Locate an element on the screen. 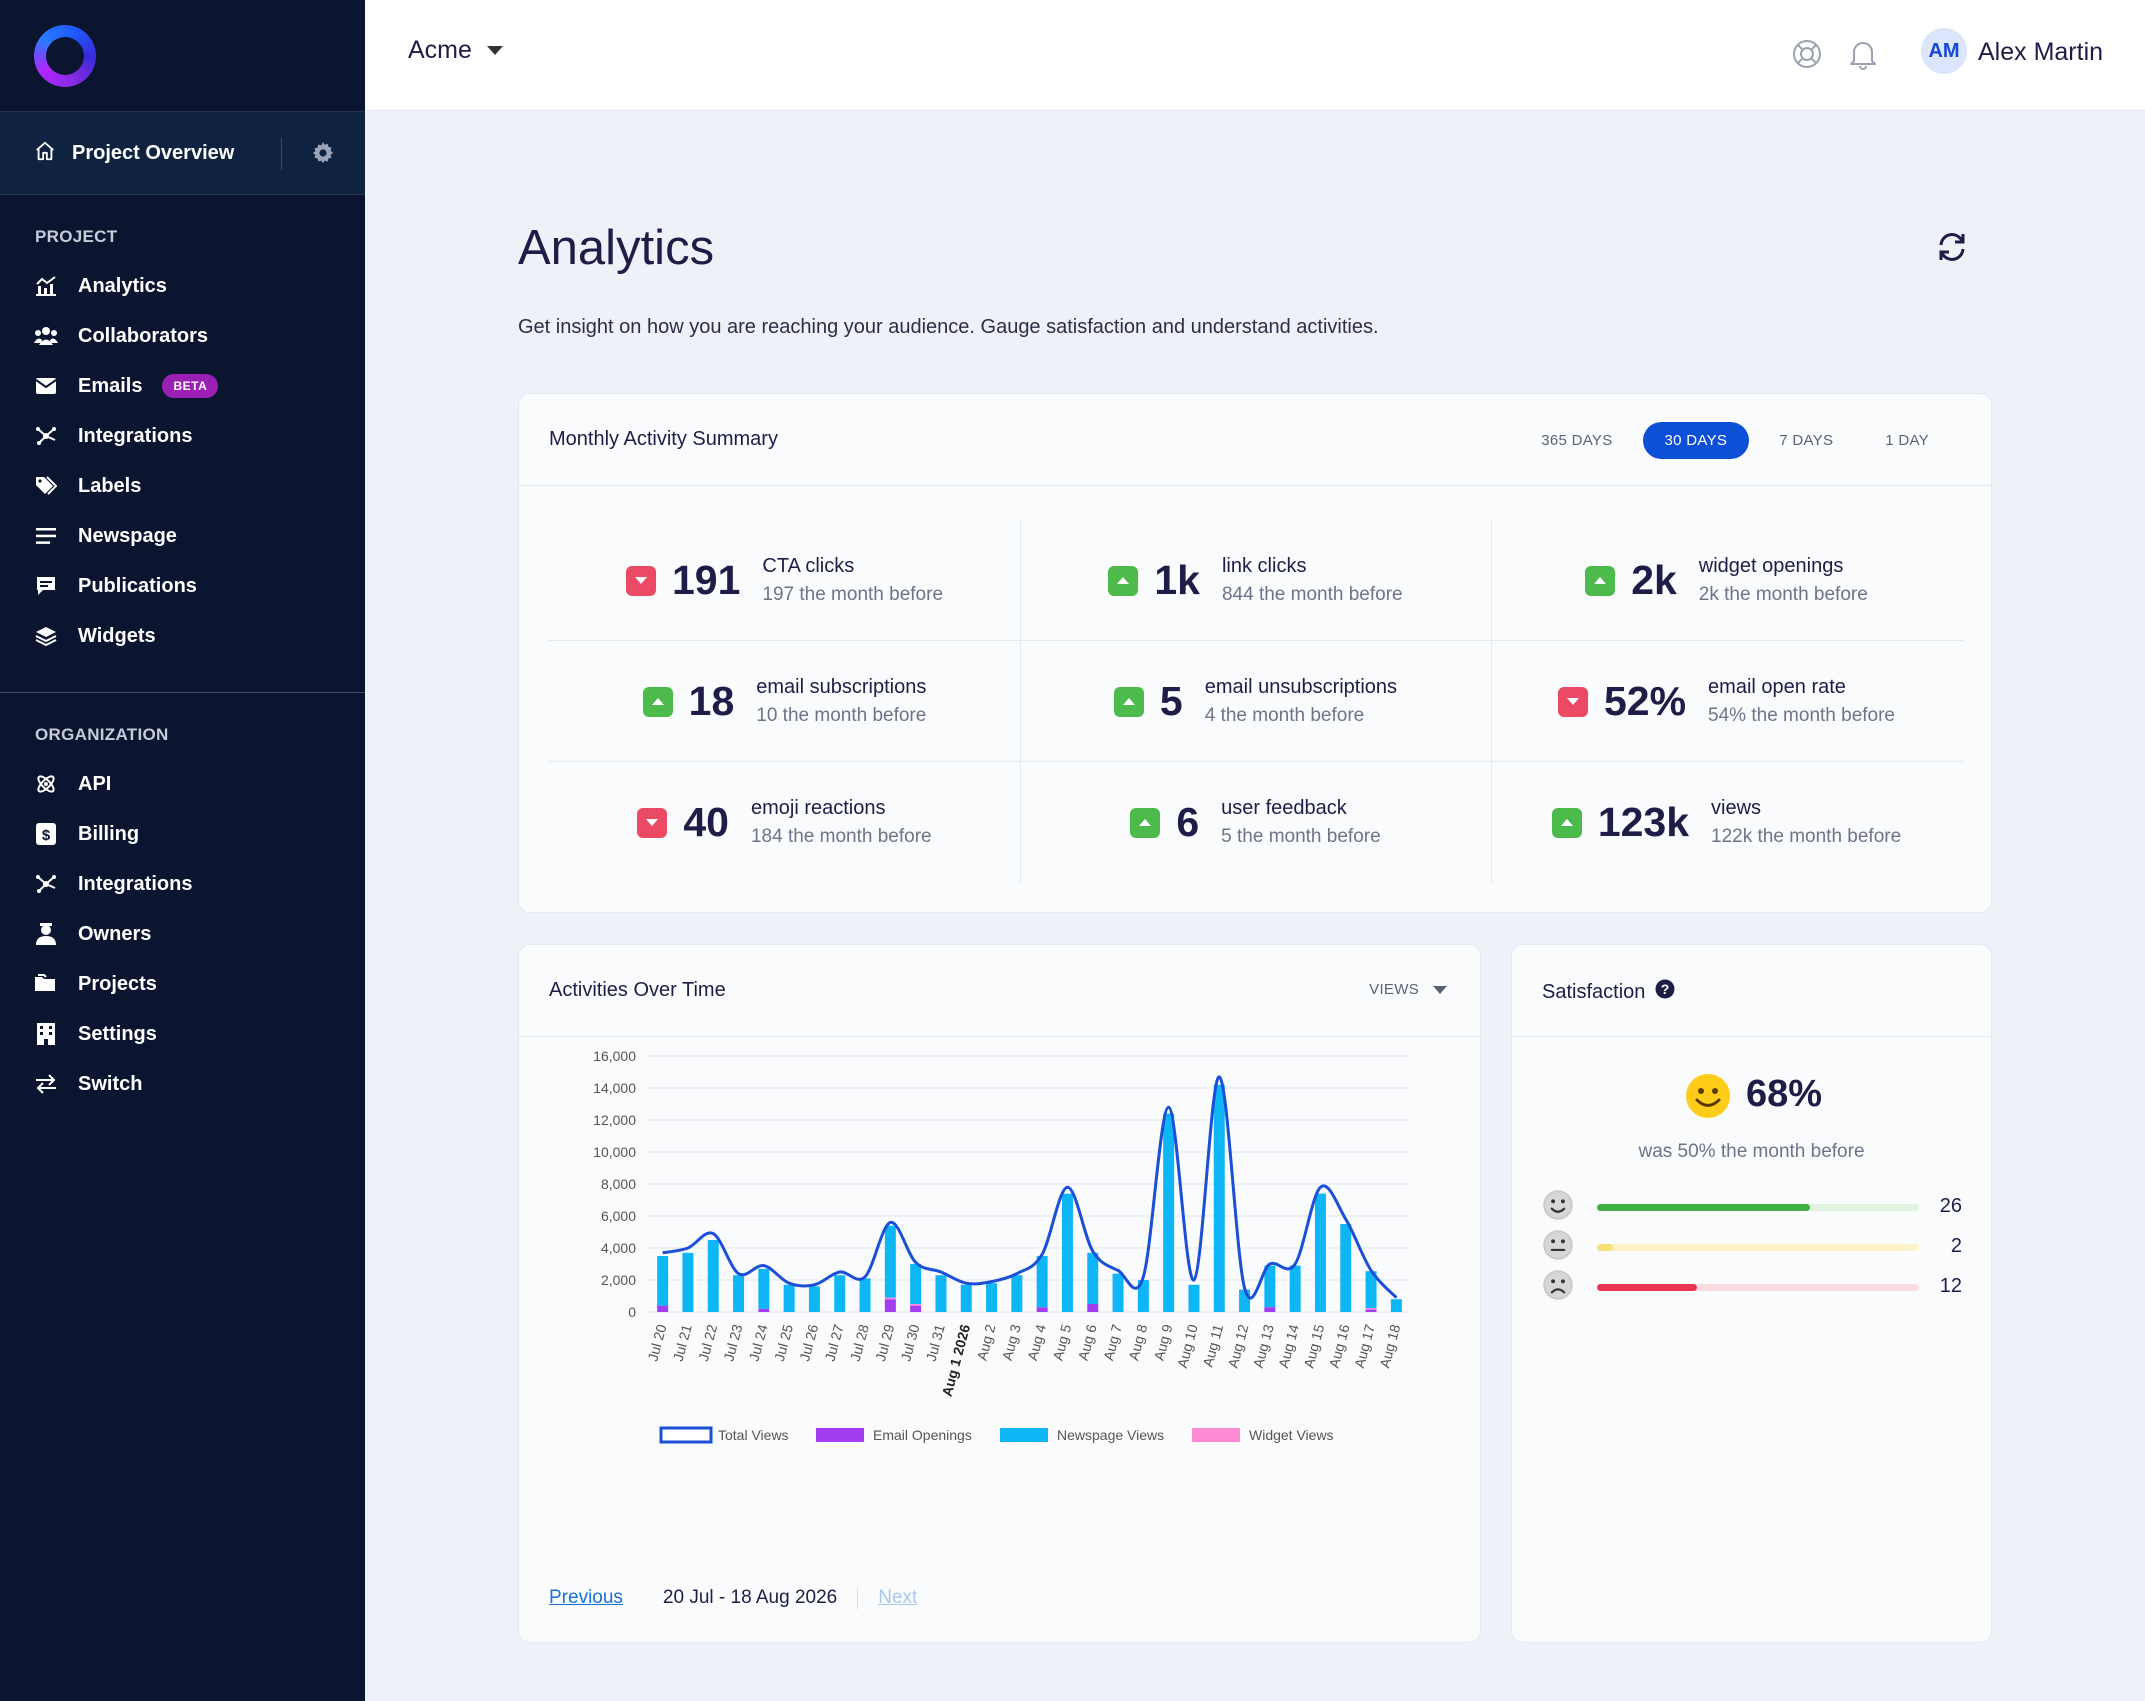 The width and height of the screenshot is (2145, 1701). sidebar-item-newspage: Newspage is located at coordinates (182, 536).